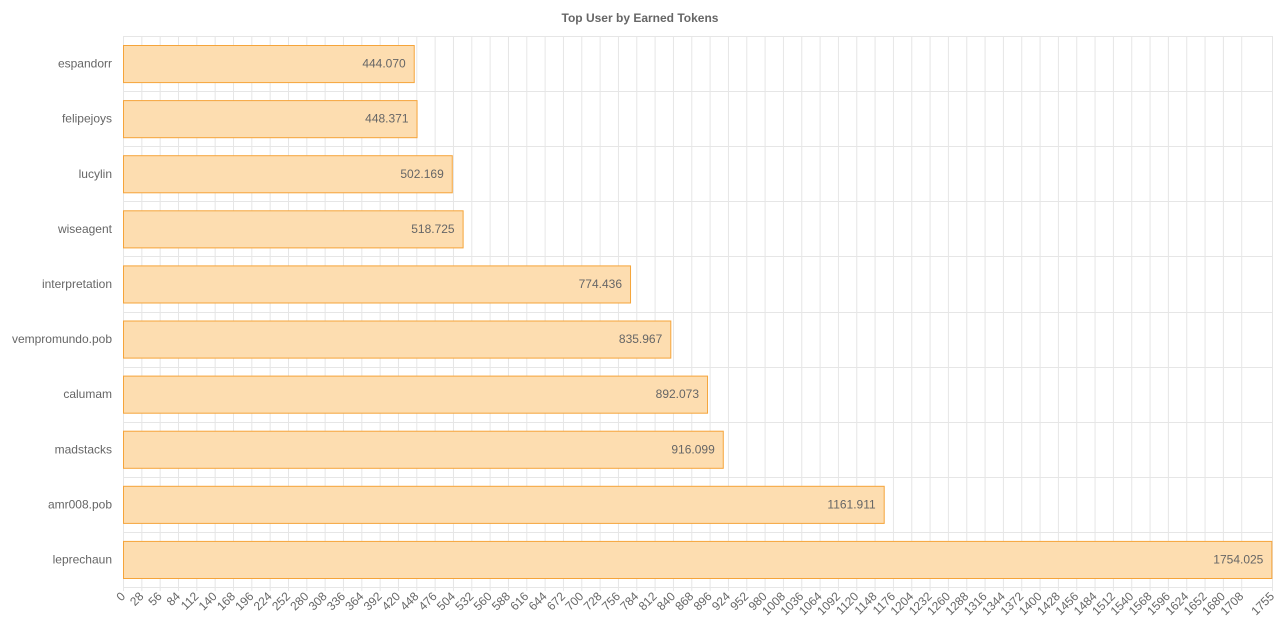 The height and width of the screenshot is (640, 1280). Describe the element at coordinates (85, 64) in the screenshot. I see `category-label: espandorr` at that location.